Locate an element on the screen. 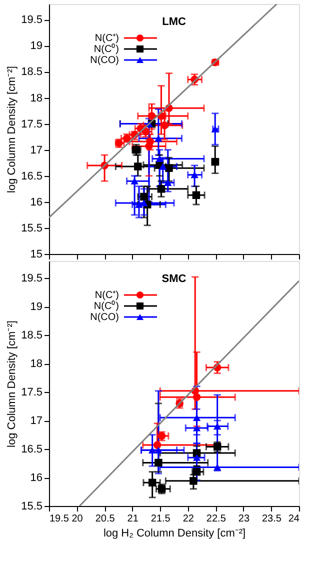 The image size is (330, 561). x-axis-title: log H₂ Column Density [cm⁻²] is located at coordinates (174, 534).